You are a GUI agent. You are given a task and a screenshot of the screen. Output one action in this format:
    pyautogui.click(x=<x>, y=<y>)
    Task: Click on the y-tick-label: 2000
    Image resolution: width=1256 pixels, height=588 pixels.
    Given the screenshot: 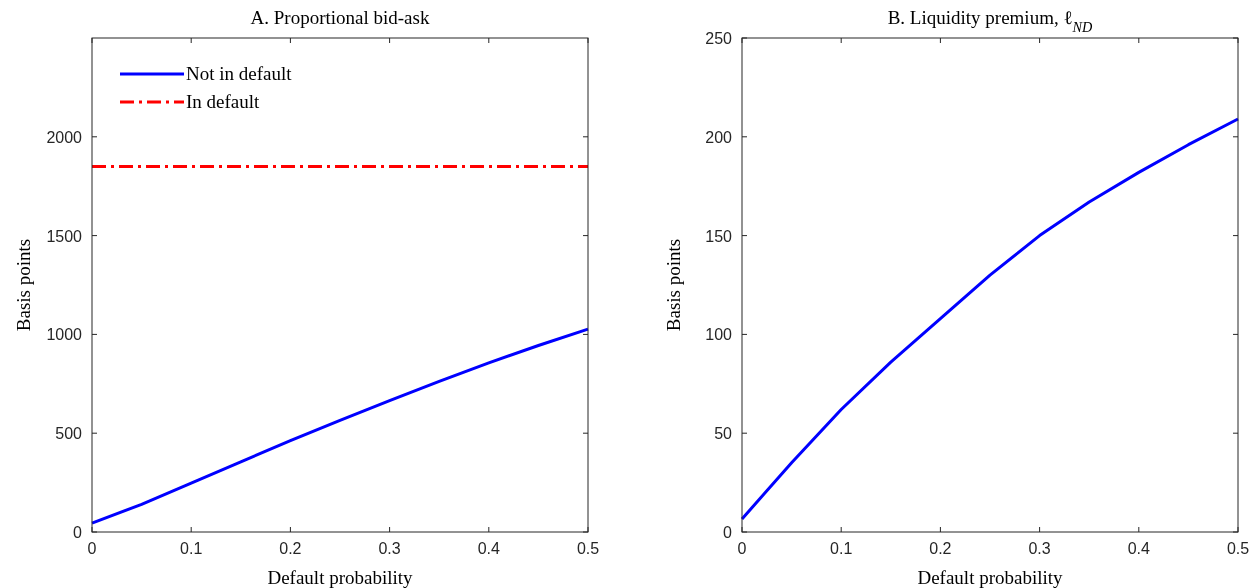 What is the action you would take?
    pyautogui.click(x=64, y=137)
    